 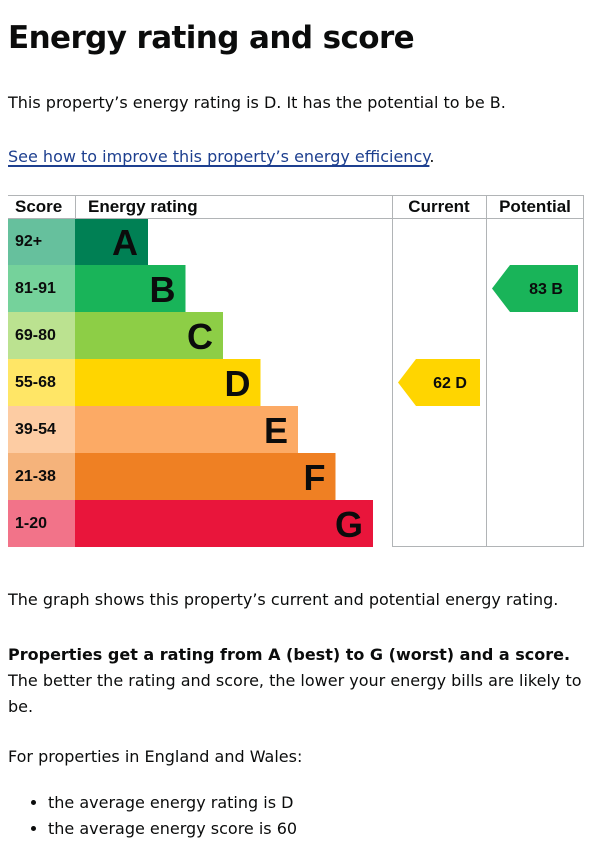 I want to click on improve-link-suffix: ., so click(x=432, y=156).